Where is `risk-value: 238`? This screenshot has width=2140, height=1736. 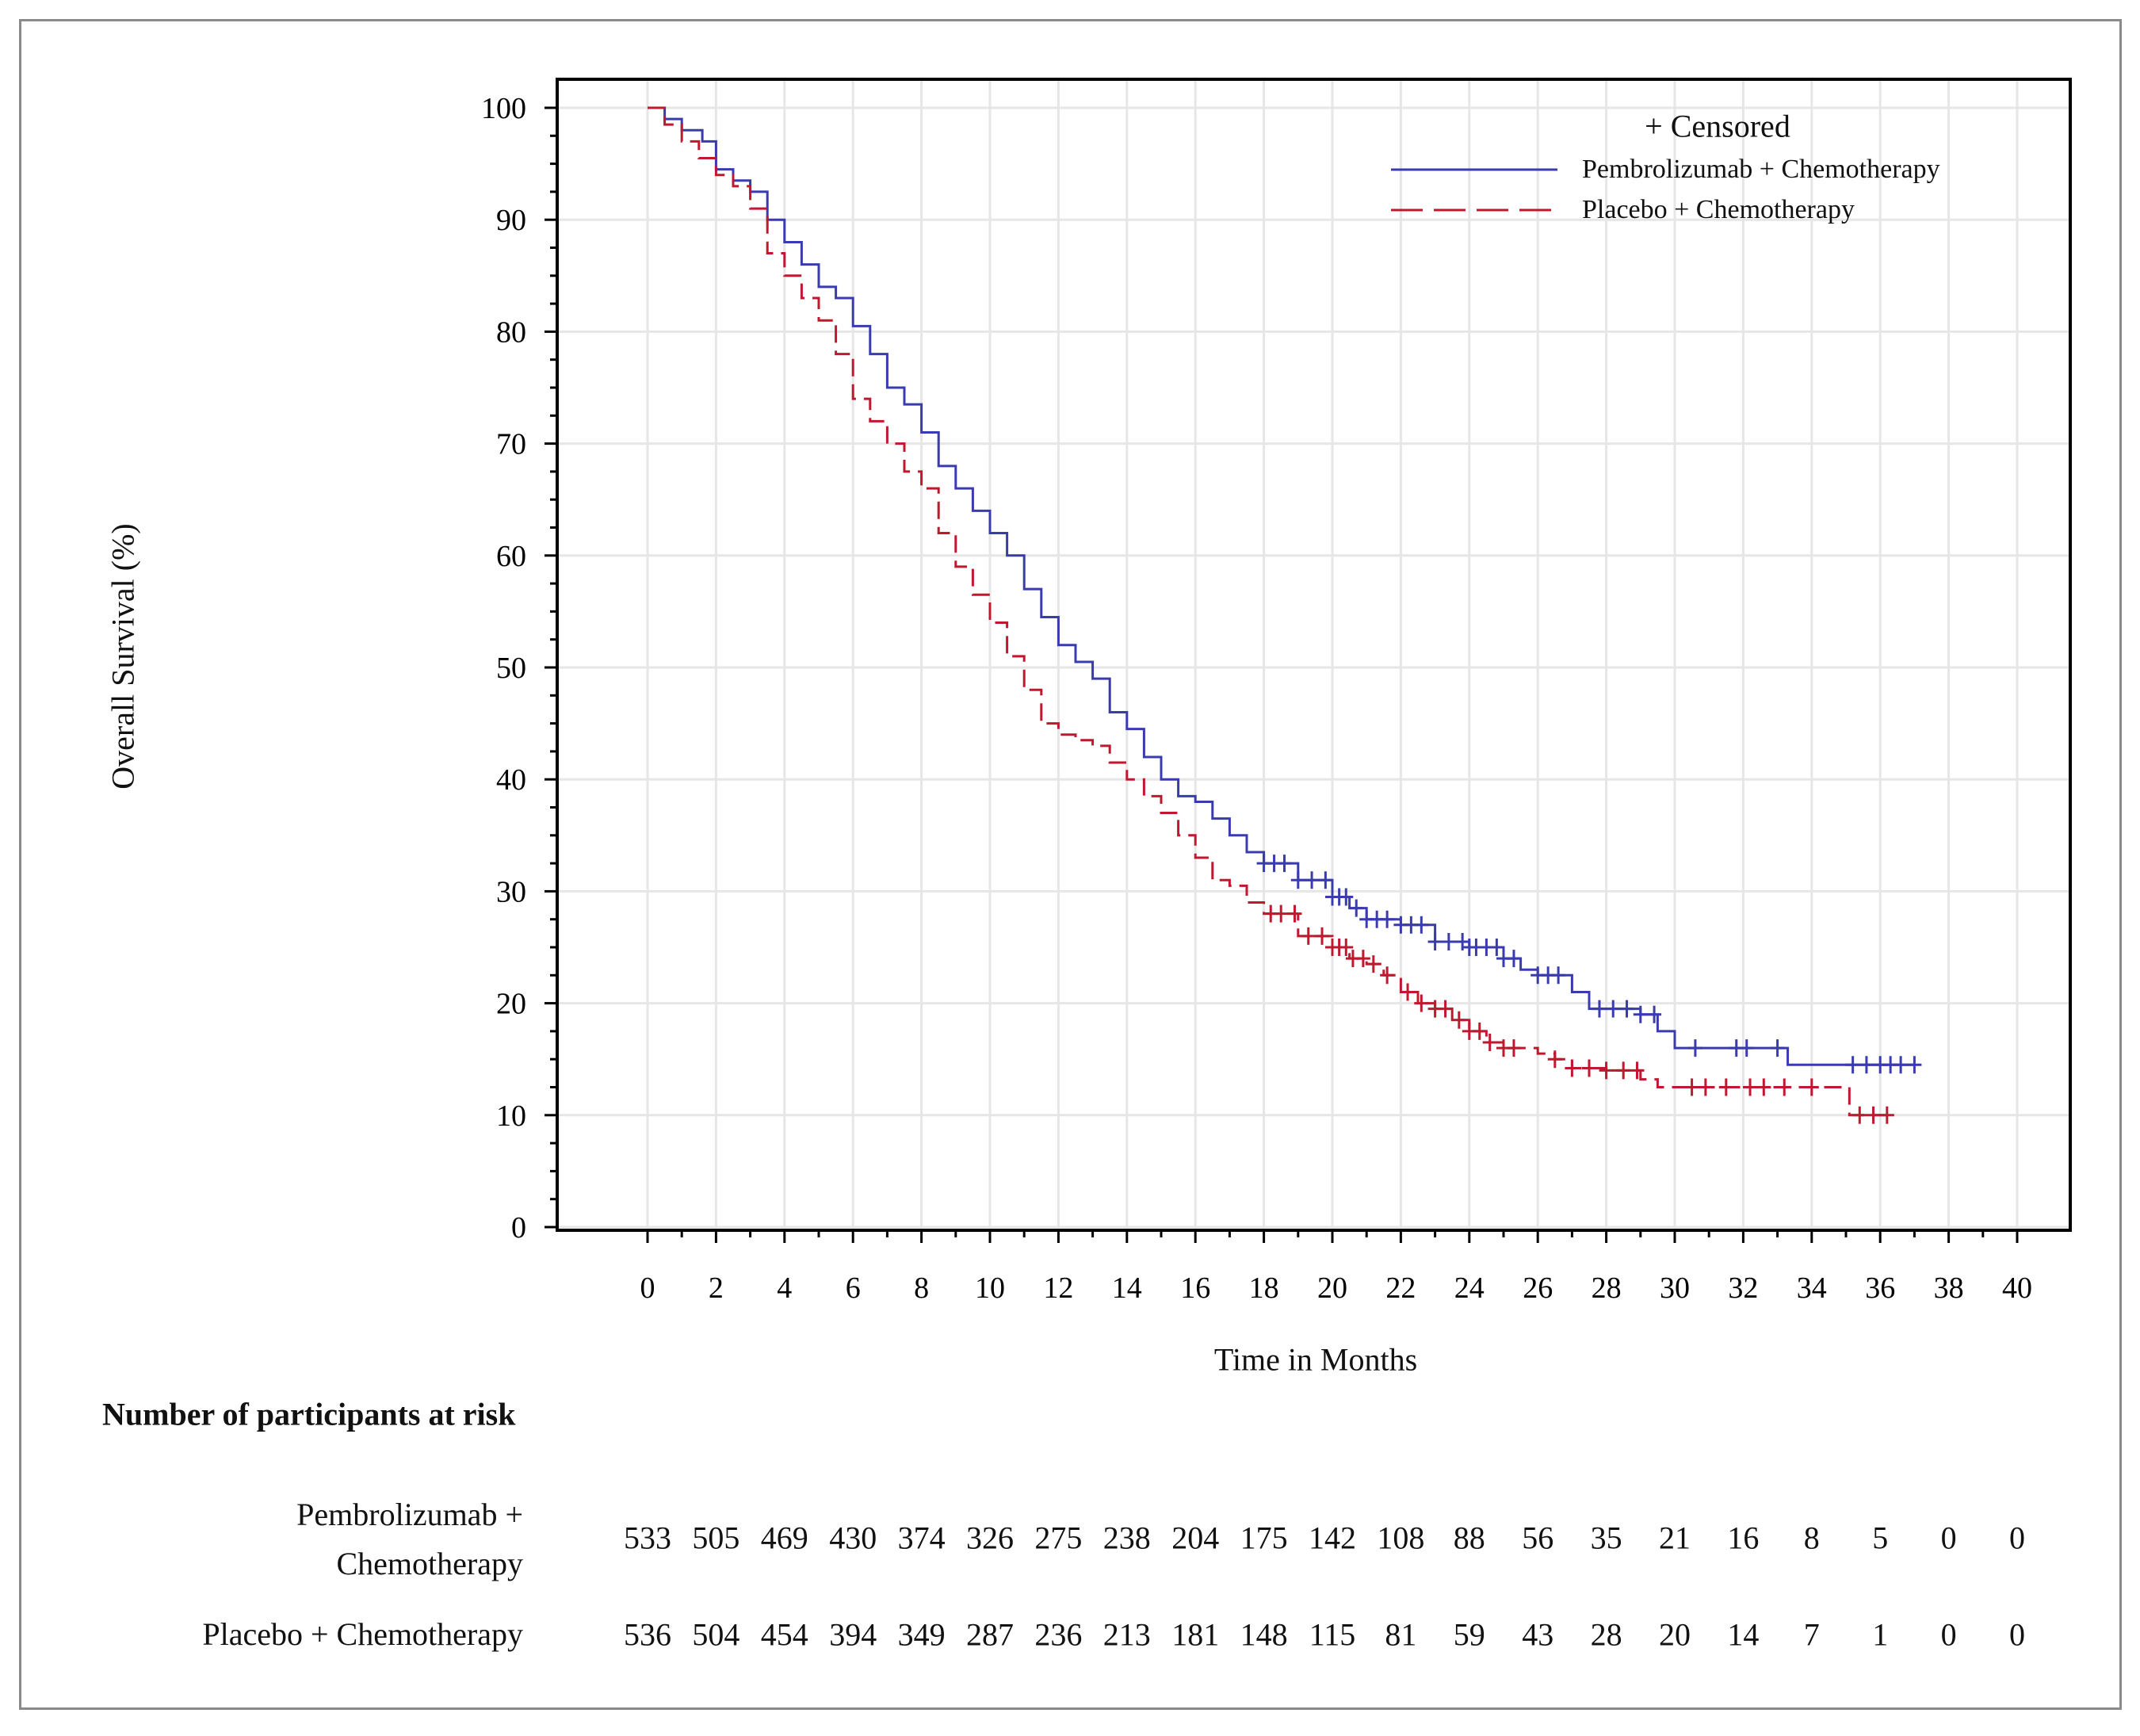
risk-value: 238 is located at coordinates (1126, 1538).